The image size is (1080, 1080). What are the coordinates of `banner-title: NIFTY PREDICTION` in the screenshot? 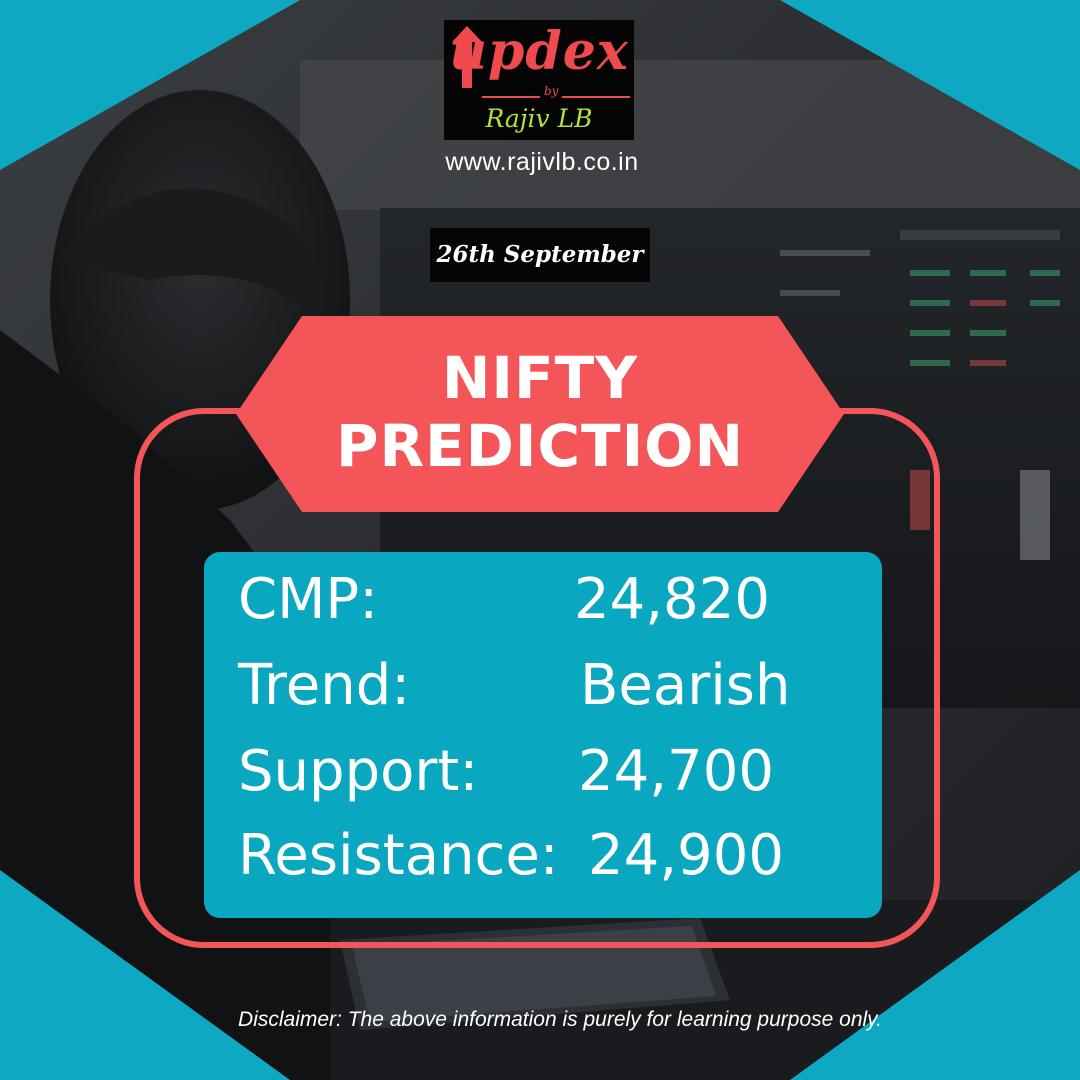 It's located at (540, 412).